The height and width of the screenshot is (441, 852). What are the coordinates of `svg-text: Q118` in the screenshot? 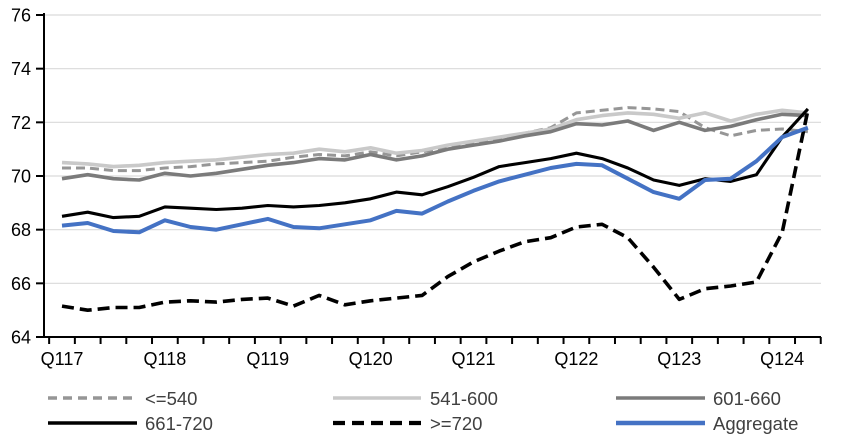 It's located at (165, 359).